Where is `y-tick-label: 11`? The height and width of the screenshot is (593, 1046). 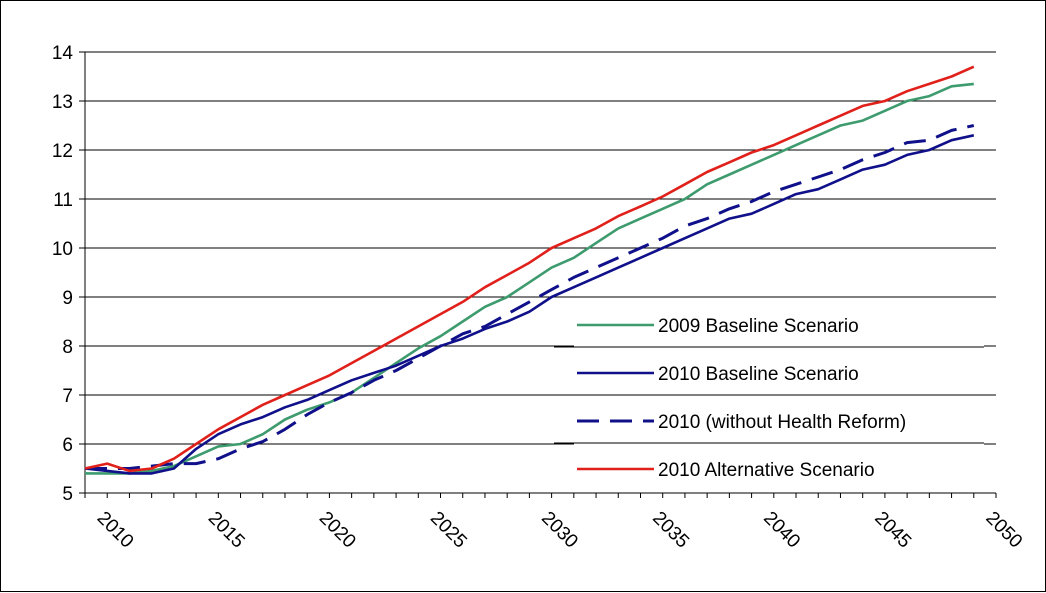
y-tick-label: 11 is located at coordinates (63, 200).